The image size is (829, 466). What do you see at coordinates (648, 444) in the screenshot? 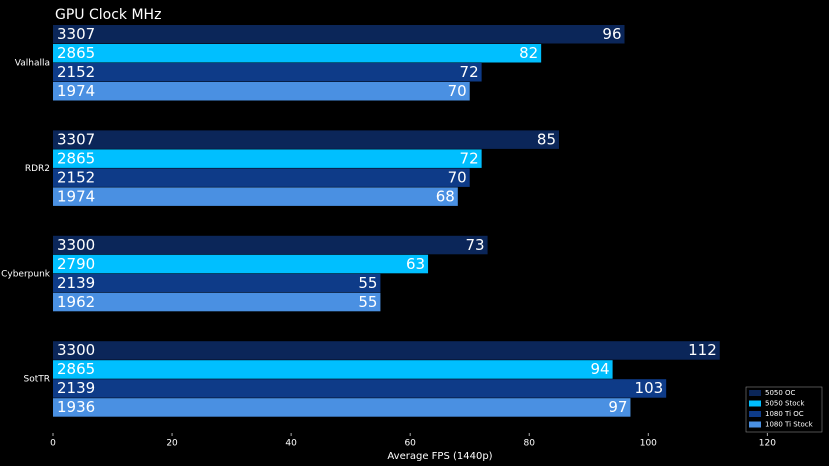
I see `x-tick-label: 100` at bounding box center [648, 444].